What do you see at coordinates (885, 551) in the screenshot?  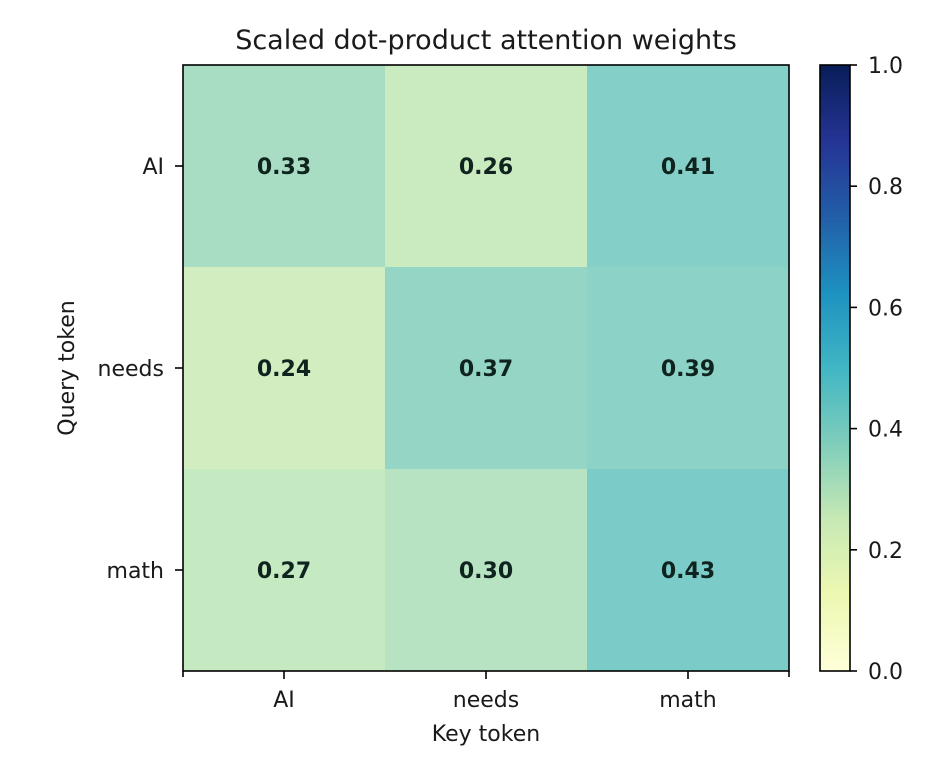 I see `colorbar-tick-label: 0.2` at bounding box center [885, 551].